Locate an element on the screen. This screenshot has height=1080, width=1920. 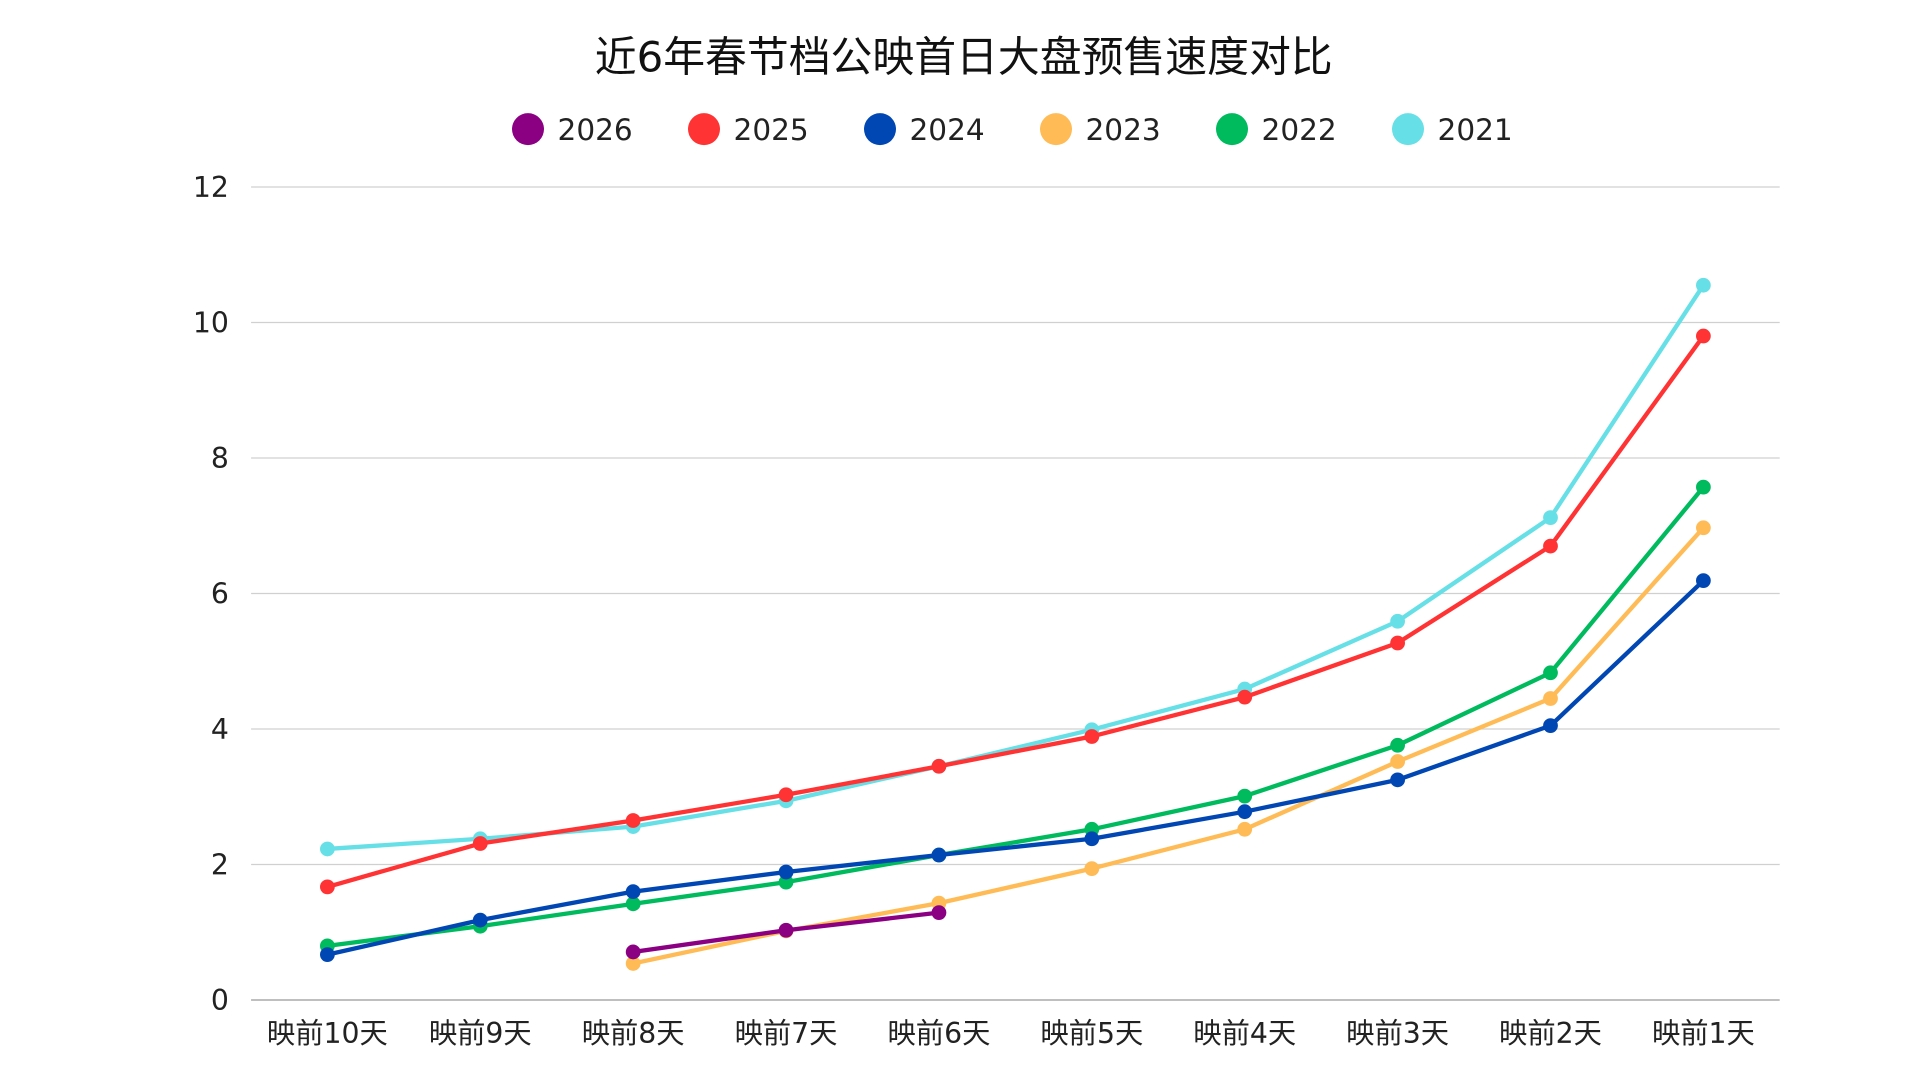
x-tick-label: 映前10天 is located at coordinates (327, 1033).